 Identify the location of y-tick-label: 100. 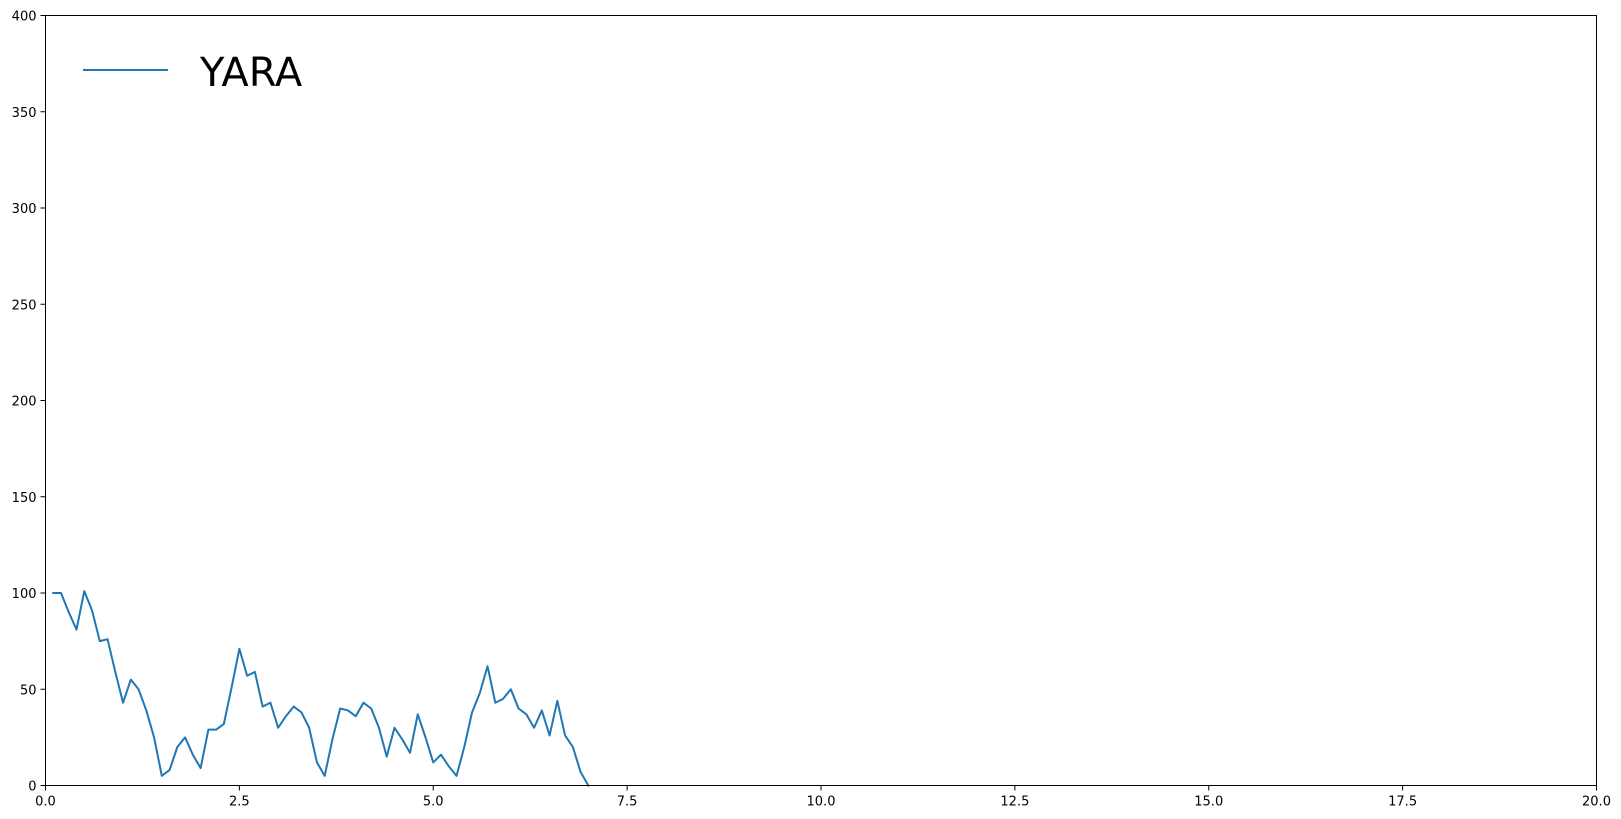
(24, 594).